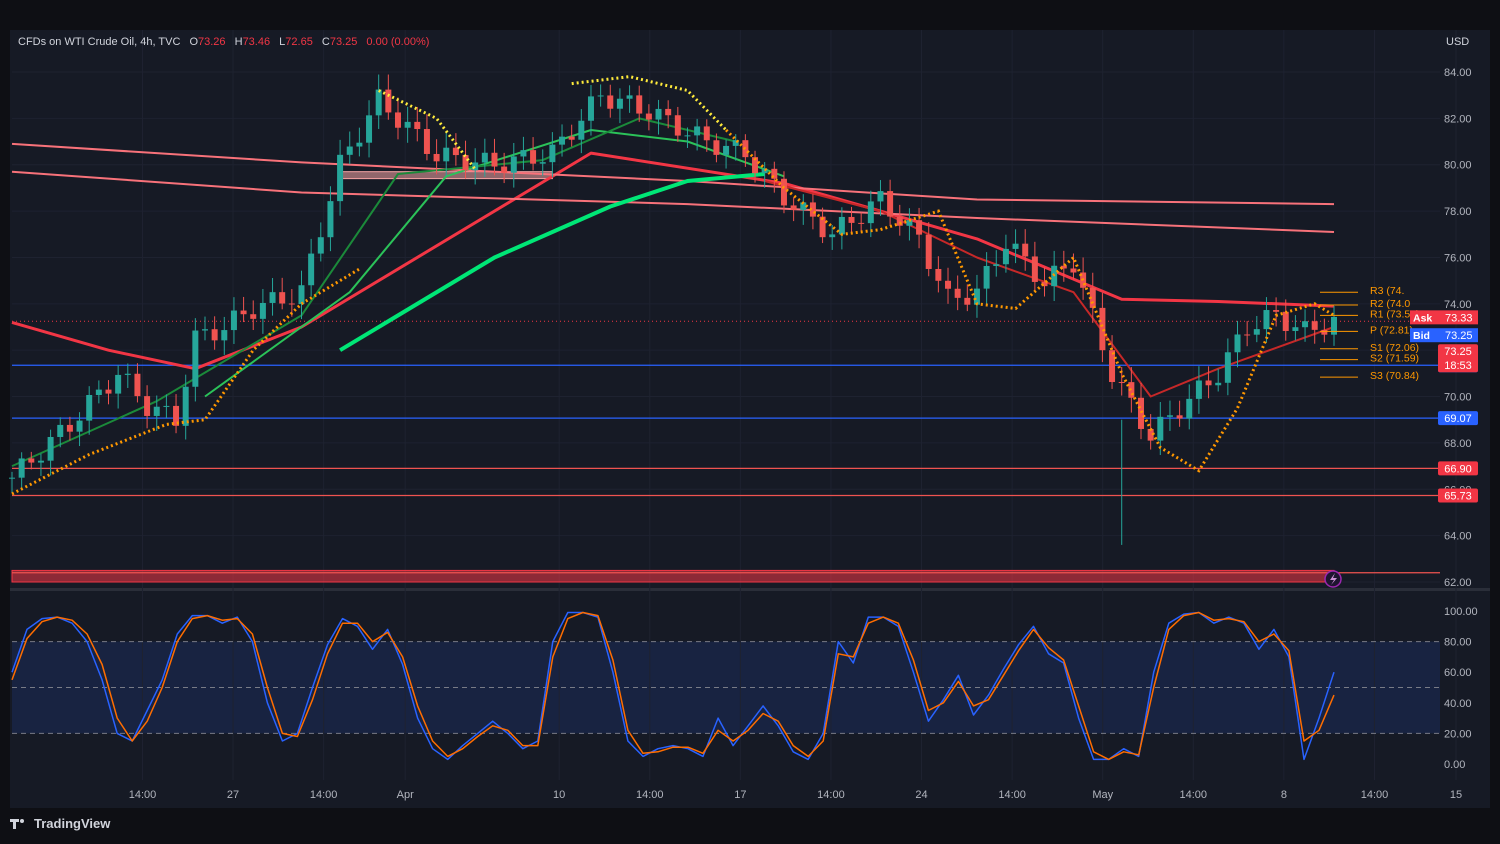  I want to click on x-tick-label: 17, so click(740, 795).